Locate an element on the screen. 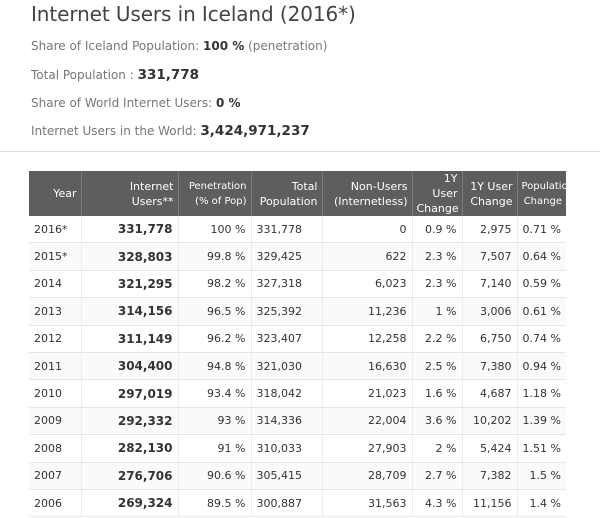 The image size is (600, 518). year-cell: 2006 is located at coordinates (55, 503).